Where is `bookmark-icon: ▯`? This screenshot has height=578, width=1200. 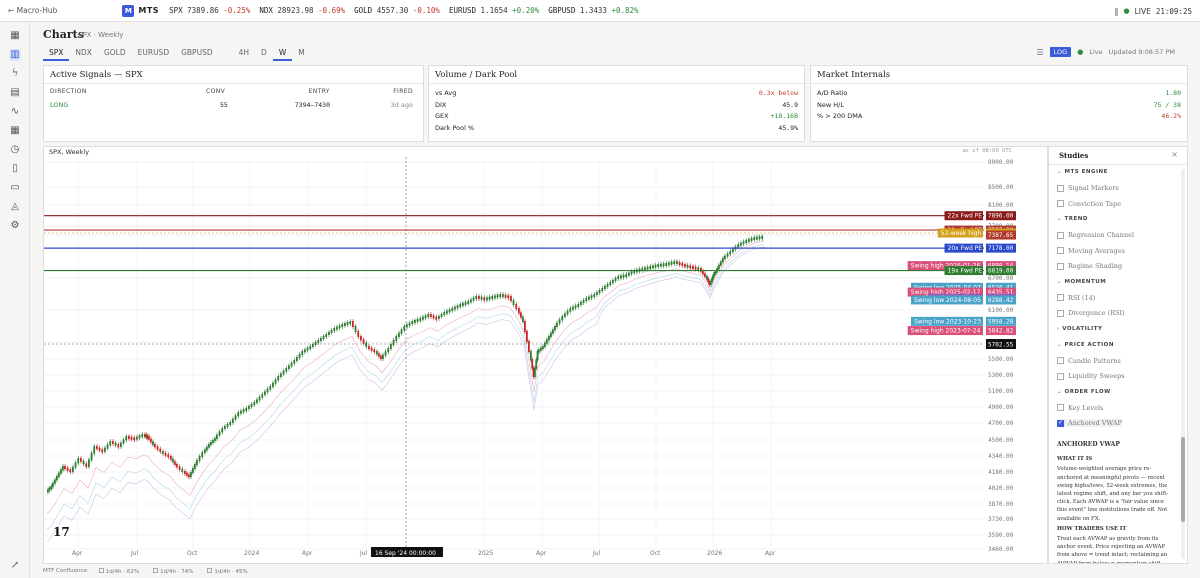
bookmark-icon: ▯ is located at coordinates (15, 168).